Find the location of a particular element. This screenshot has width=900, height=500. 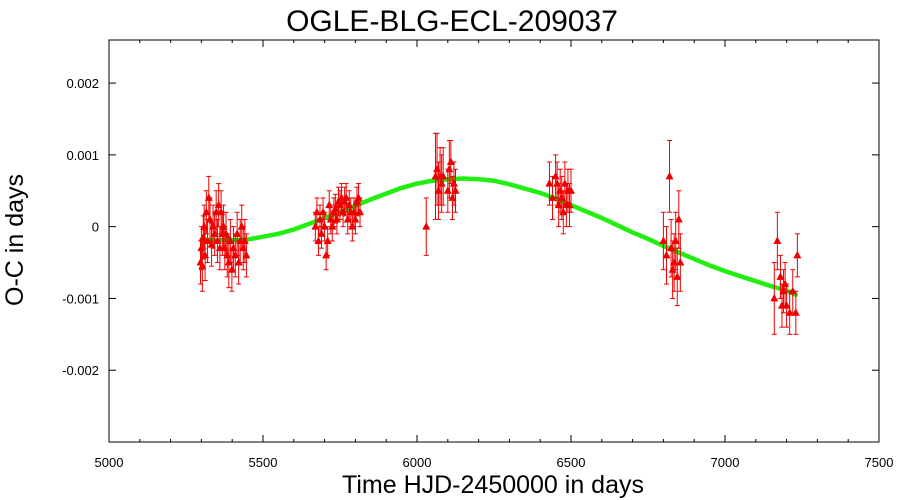

chart-title: OGLE-BLG-ECL-209037 is located at coordinates (452, 21).